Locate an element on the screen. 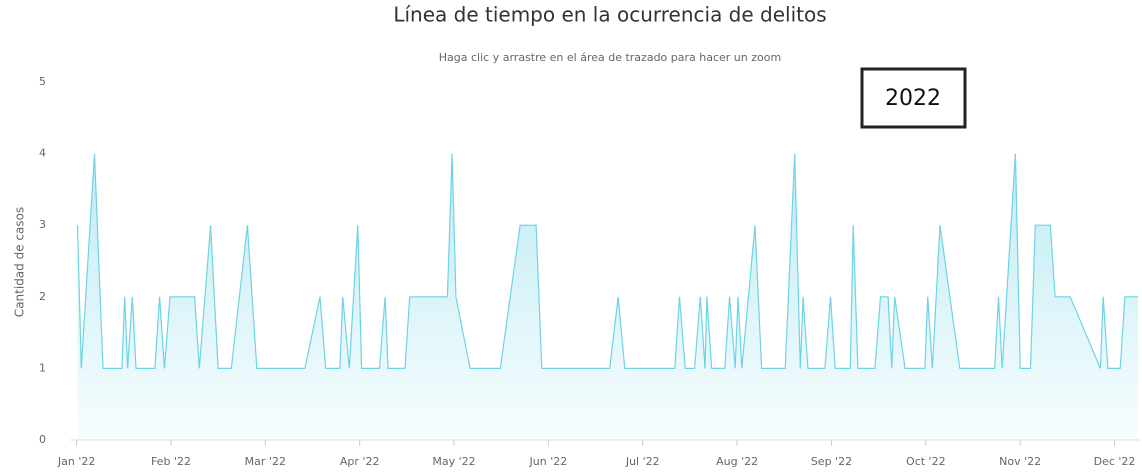 The width and height of the screenshot is (1142, 475). x-tick-label: Feb '22 is located at coordinates (171, 461).